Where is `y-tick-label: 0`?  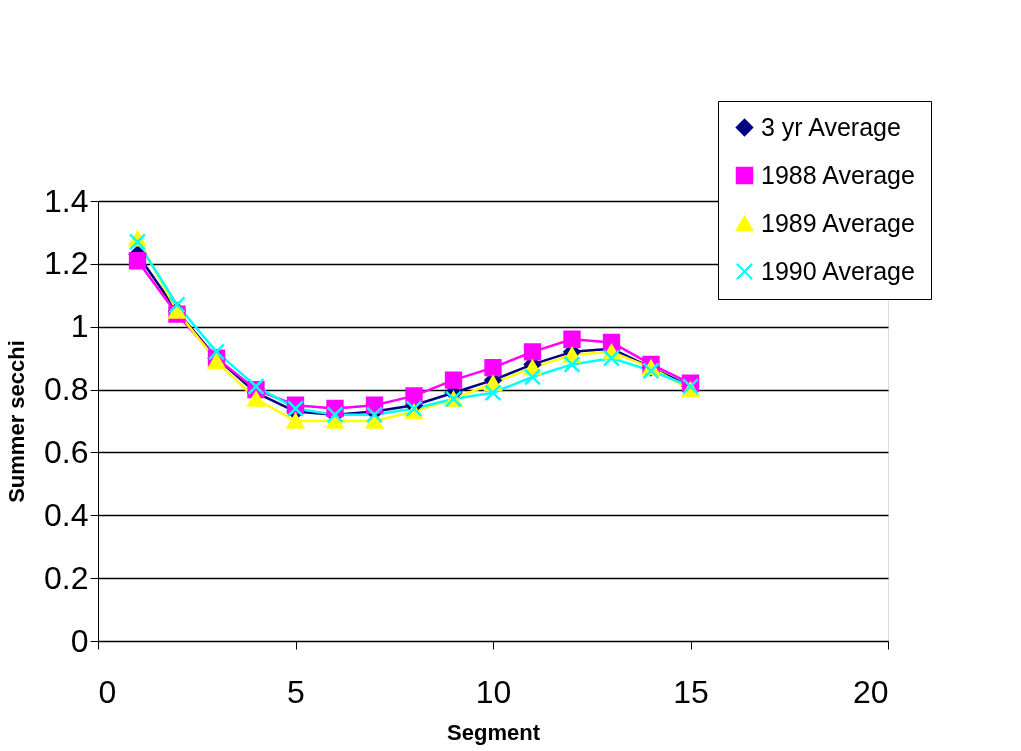
y-tick-label: 0 is located at coordinates (79, 640).